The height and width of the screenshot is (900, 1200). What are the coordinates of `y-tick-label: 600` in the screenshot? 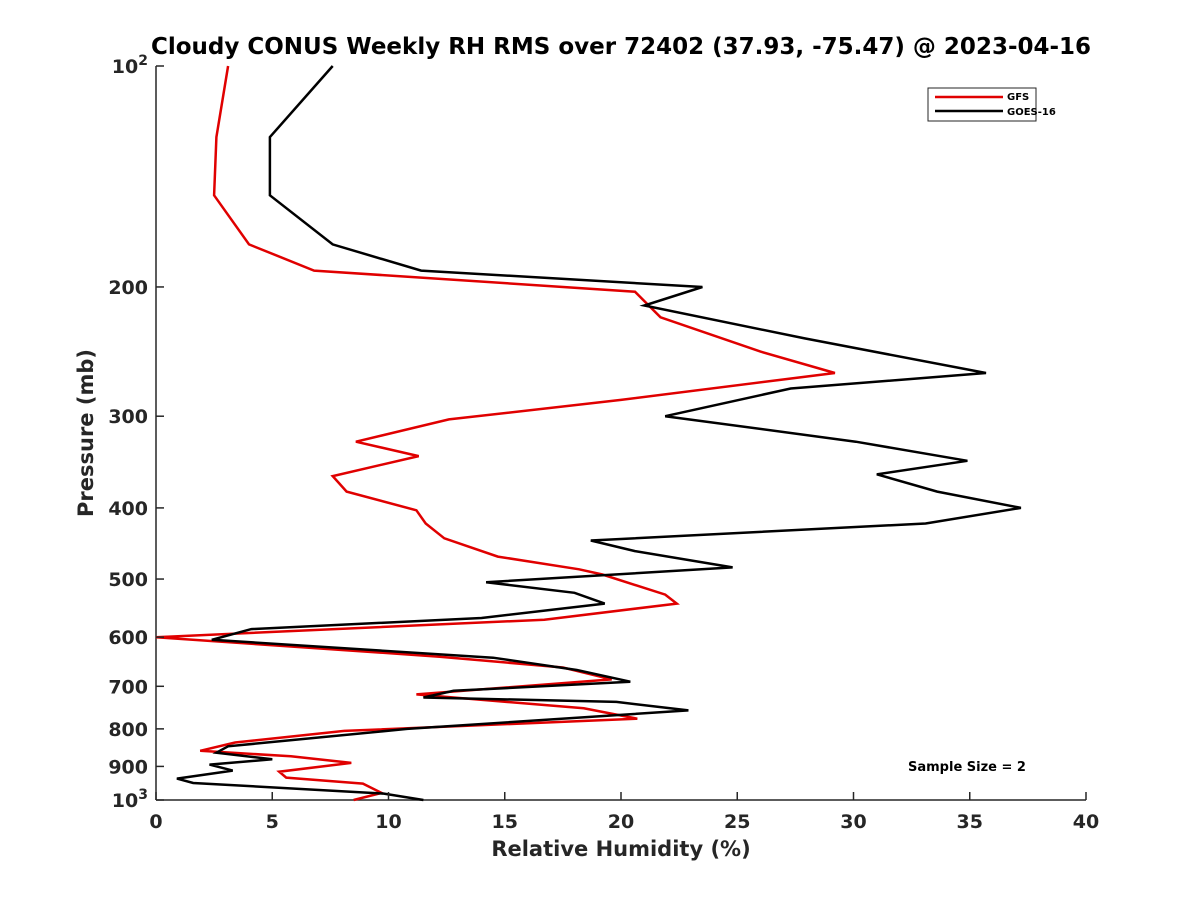 It's located at (128, 638).